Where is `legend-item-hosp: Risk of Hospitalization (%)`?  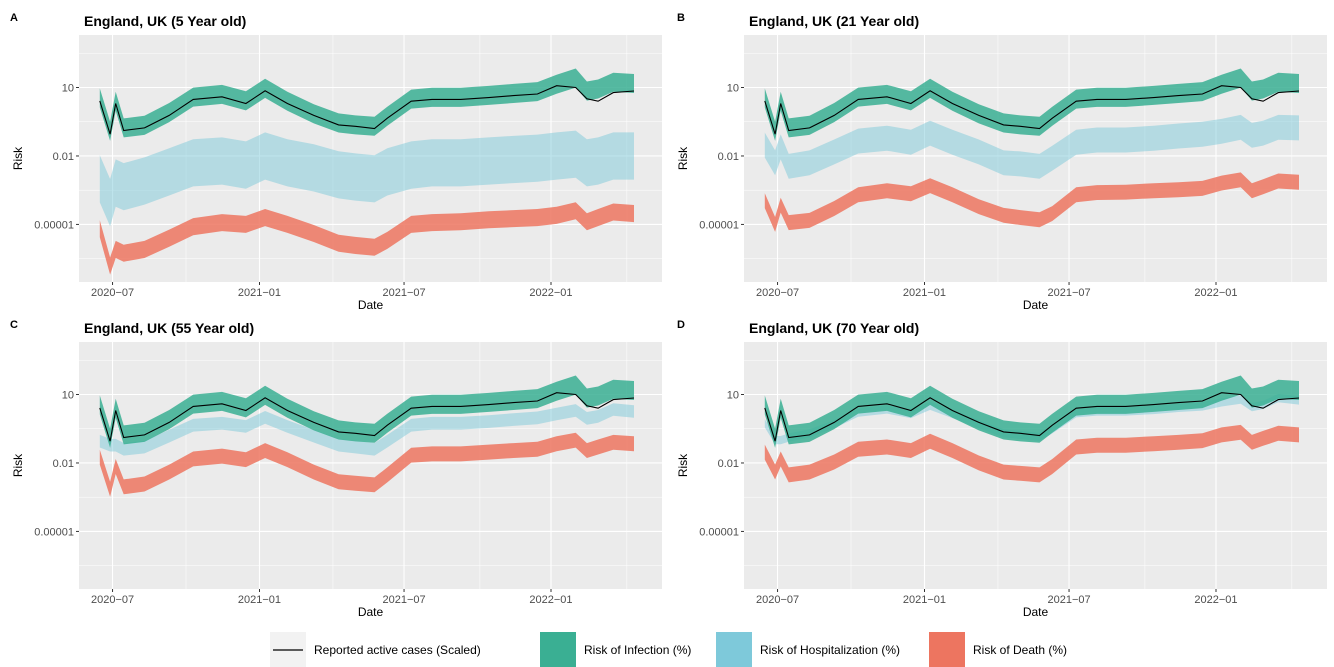
legend-item-hosp: Risk of Hospitalization (%) is located at coordinates (808, 649).